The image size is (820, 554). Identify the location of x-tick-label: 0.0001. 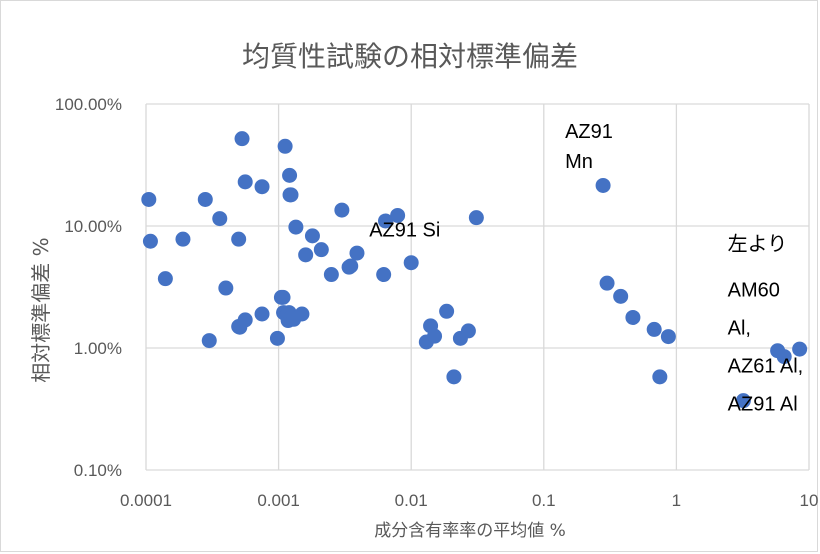
(146, 500).